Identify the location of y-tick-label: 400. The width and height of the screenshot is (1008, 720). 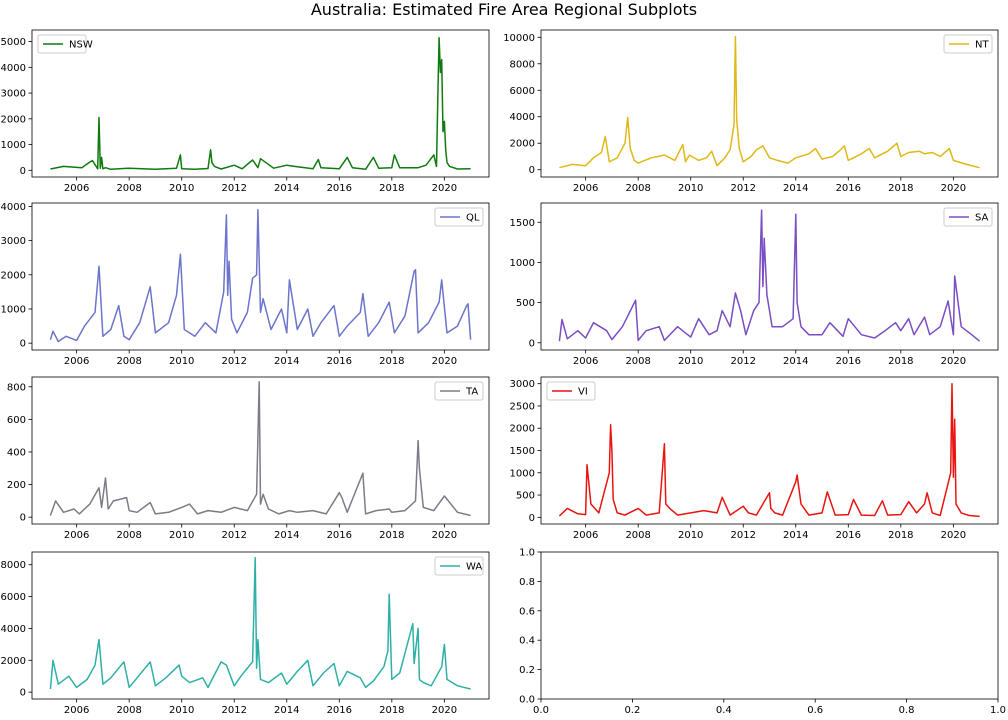
(16, 452).